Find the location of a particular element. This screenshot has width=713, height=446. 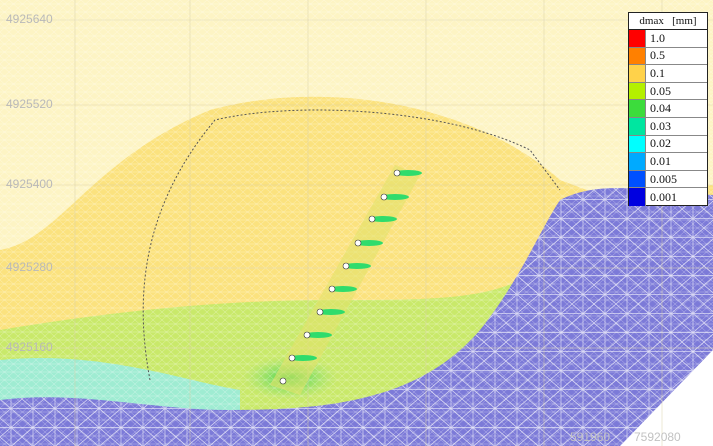

y-axis-label: 4925400 is located at coordinates (29, 184).